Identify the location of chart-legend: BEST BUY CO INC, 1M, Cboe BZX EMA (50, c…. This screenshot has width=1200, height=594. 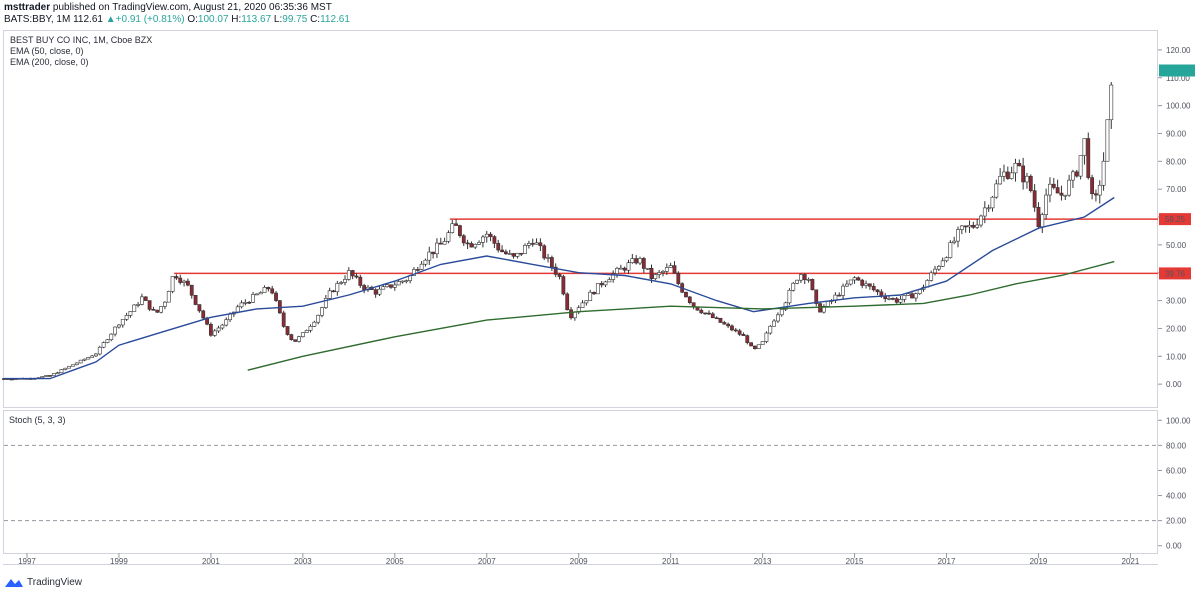
(81, 51).